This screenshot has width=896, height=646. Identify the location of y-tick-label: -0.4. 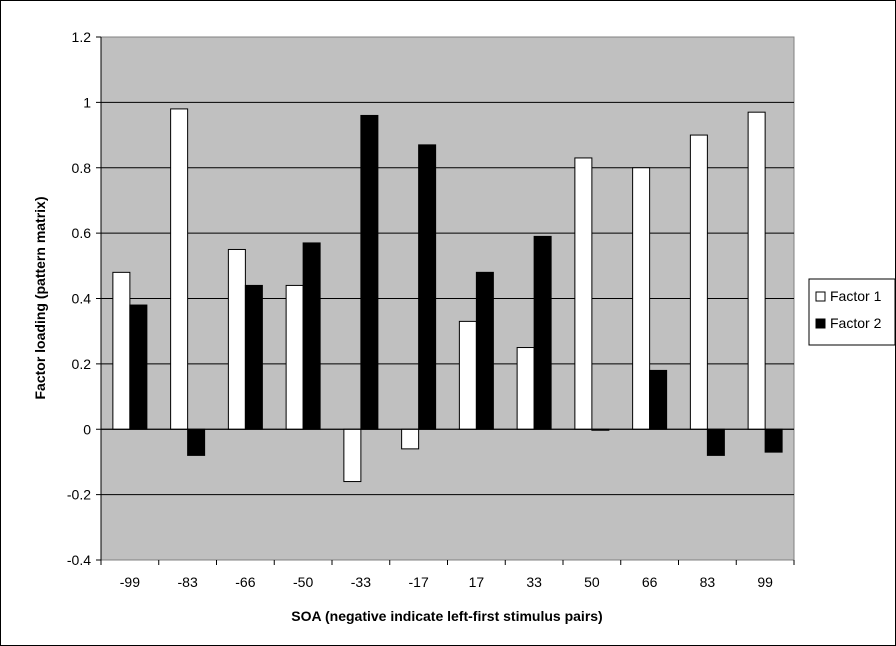
(79, 560).